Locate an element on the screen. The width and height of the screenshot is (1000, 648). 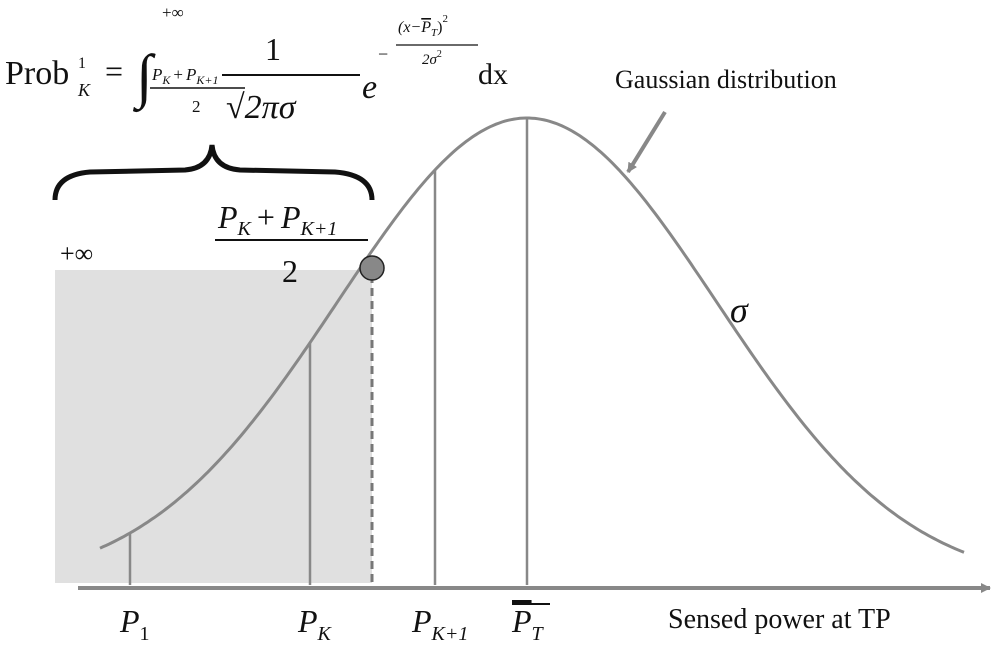
tick-label: PK+1 is located at coordinates (439, 624).